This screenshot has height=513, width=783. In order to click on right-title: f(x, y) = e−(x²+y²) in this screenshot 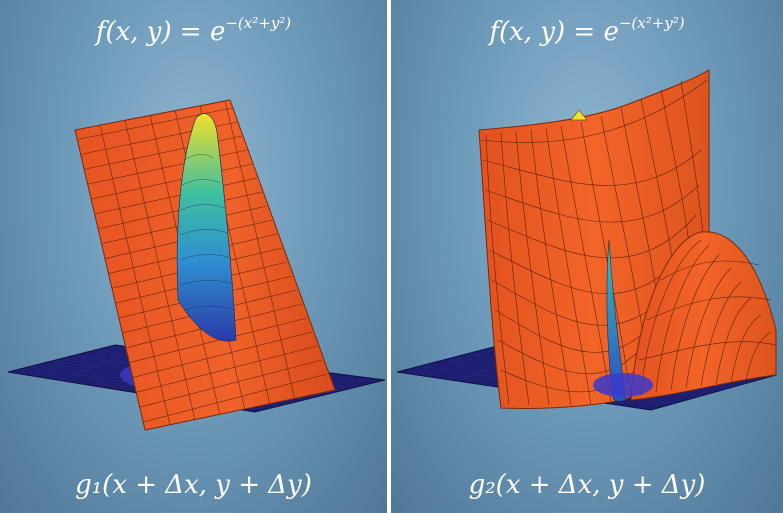, I will do `click(587, 30)`.